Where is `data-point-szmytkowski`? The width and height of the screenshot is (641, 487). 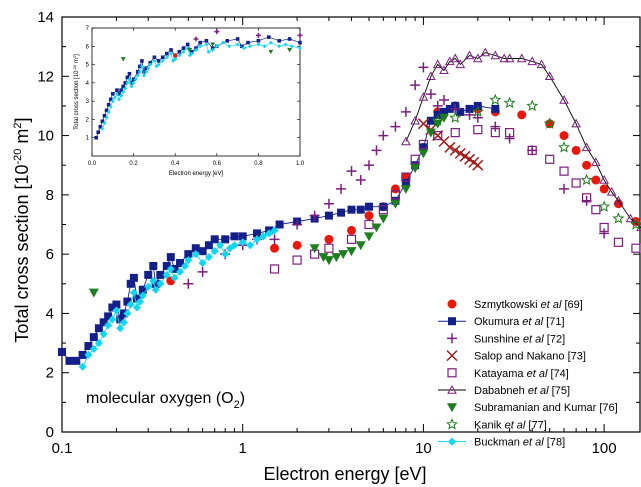 data-point-szmytkowski is located at coordinates (275, 248).